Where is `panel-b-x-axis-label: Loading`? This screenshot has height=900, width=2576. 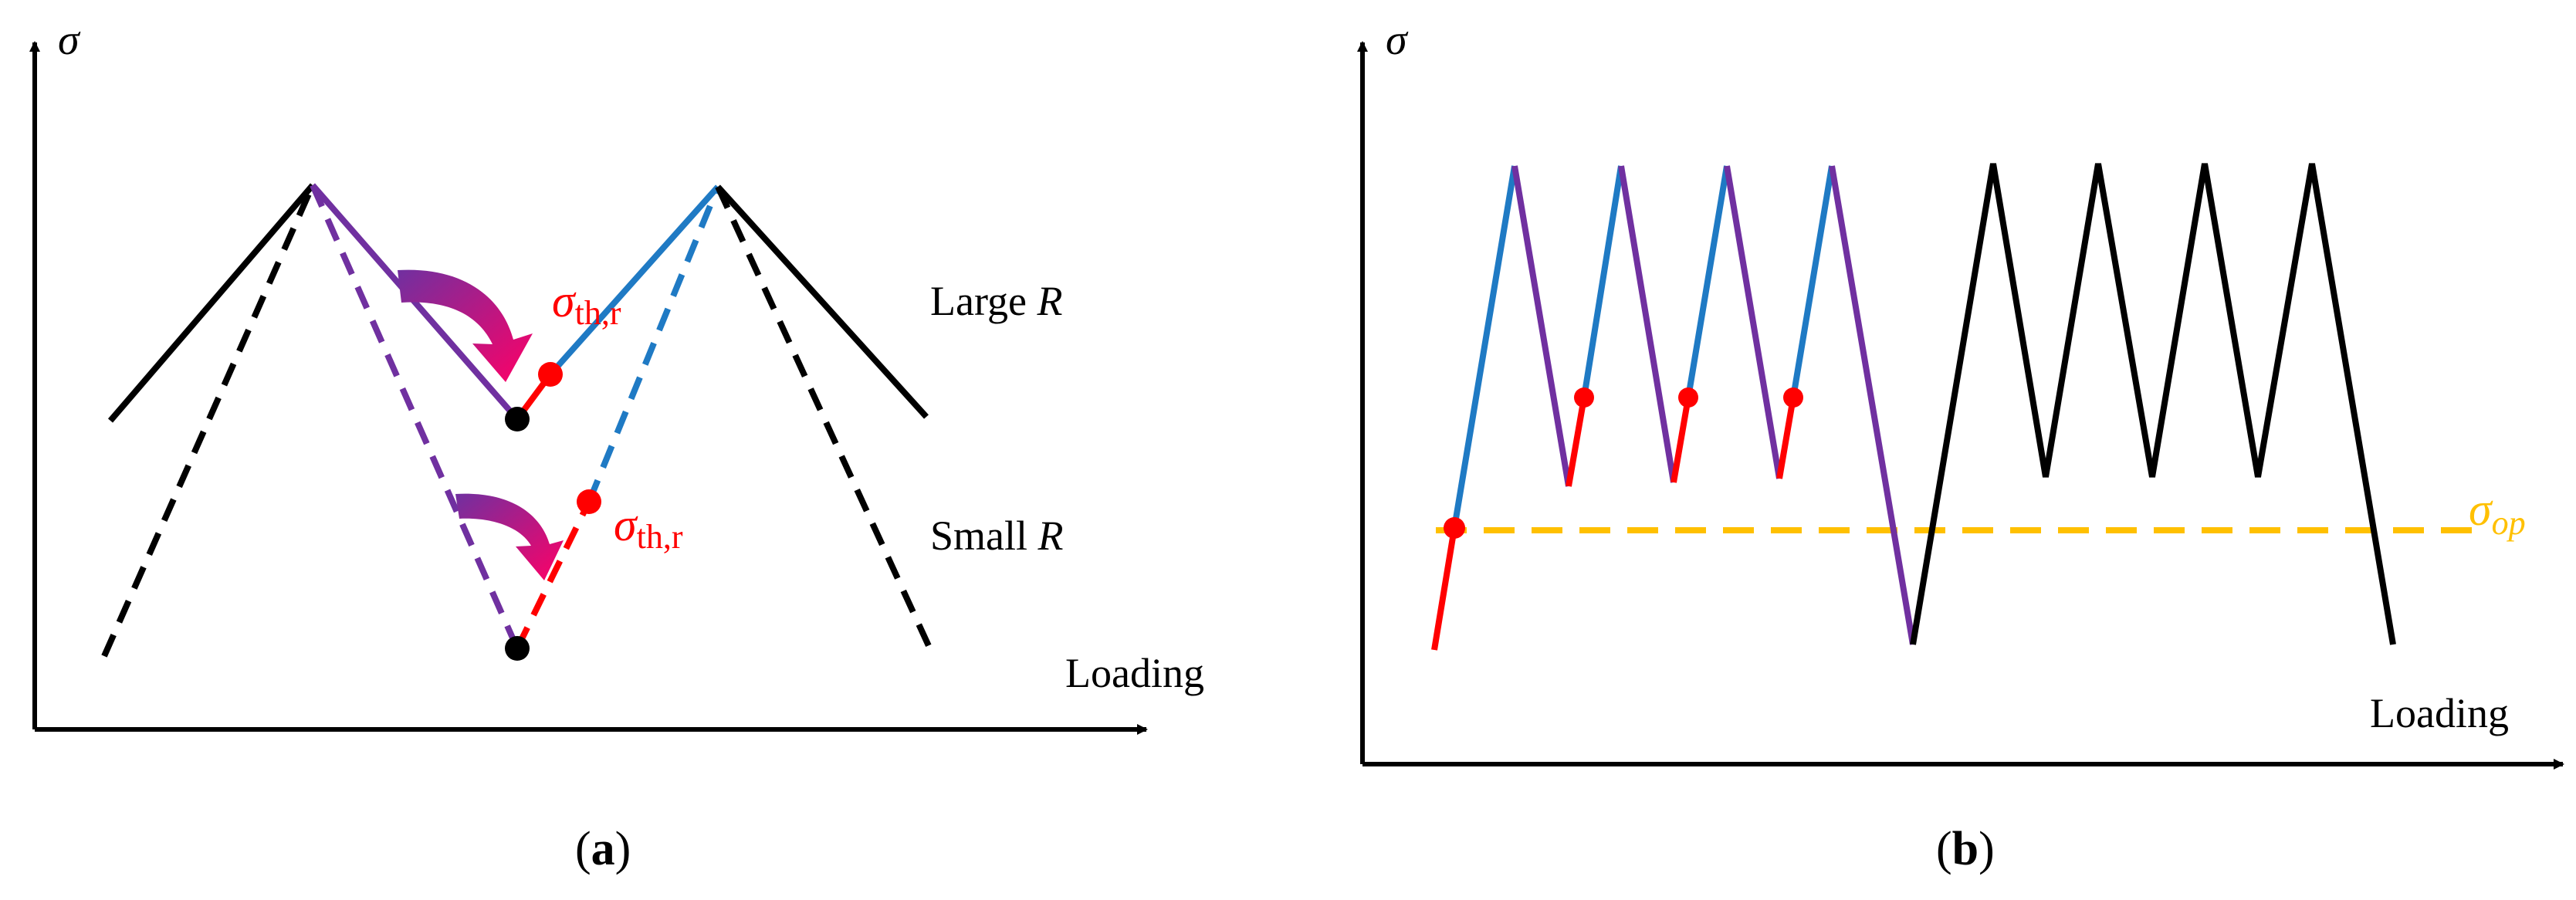 panel-b-x-axis-label: Loading is located at coordinates (2439, 713).